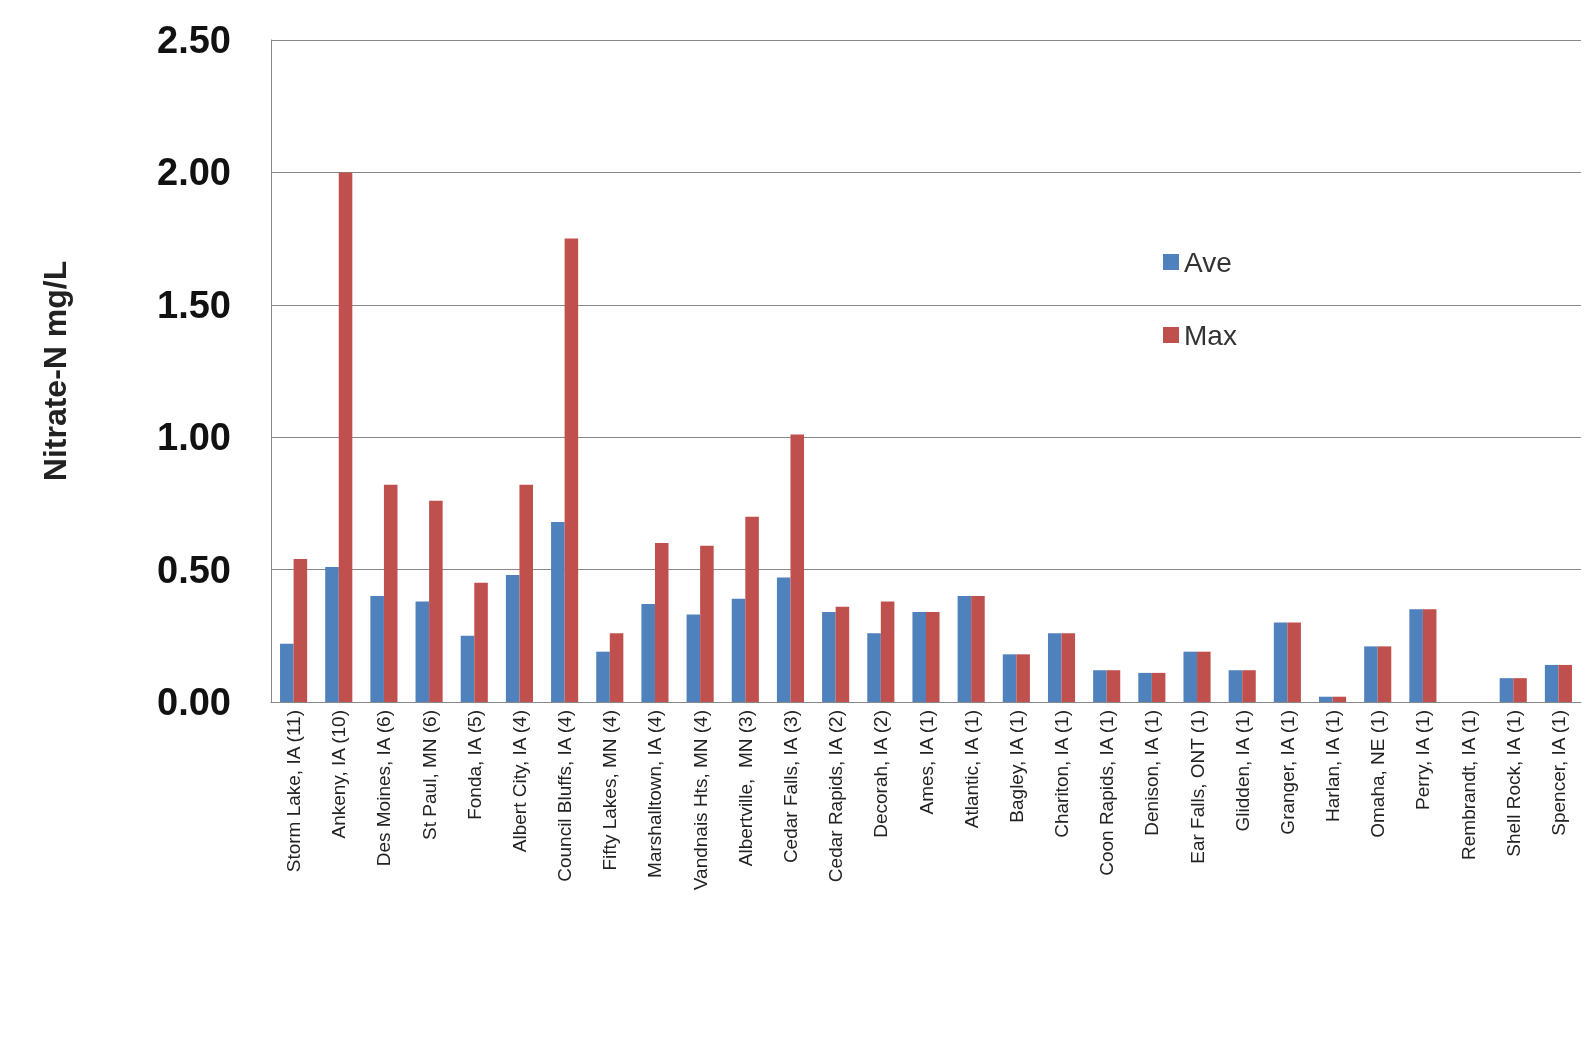 Image resolution: width=1591 pixels, height=1045 pixels. Describe the element at coordinates (55, 371) in the screenshot. I see `y-axis-title: Nitrate-N mg/L` at that location.